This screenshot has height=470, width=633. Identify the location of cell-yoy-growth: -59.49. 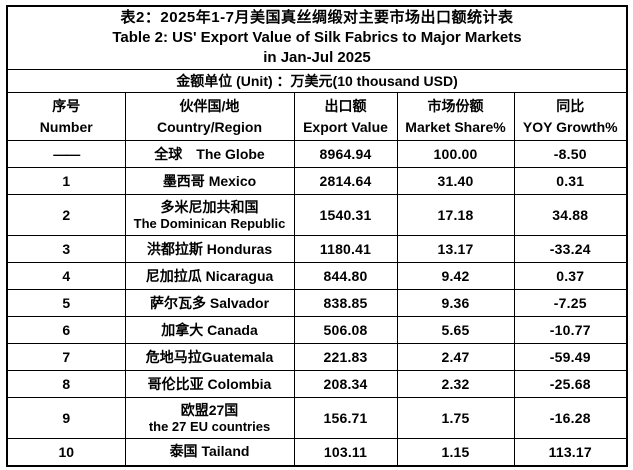
(570, 357).